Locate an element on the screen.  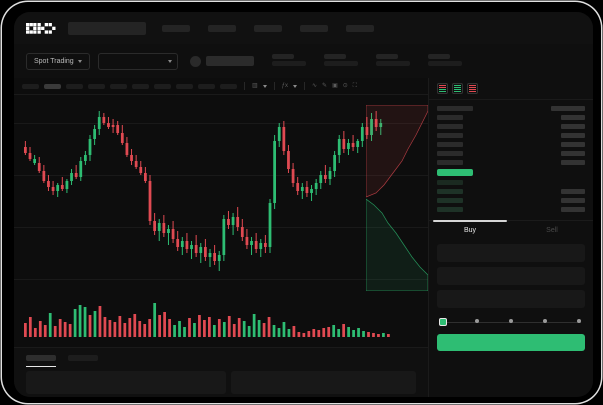
orderbook-header-row is located at coordinates (511, 108).